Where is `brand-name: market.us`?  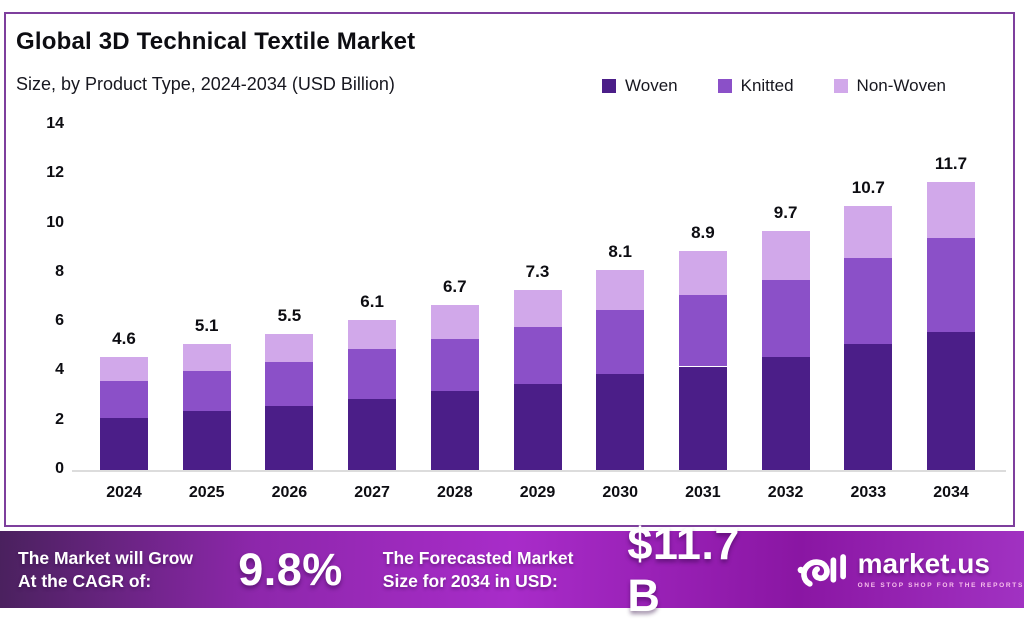
brand-name: market.us is located at coordinates (923, 563).